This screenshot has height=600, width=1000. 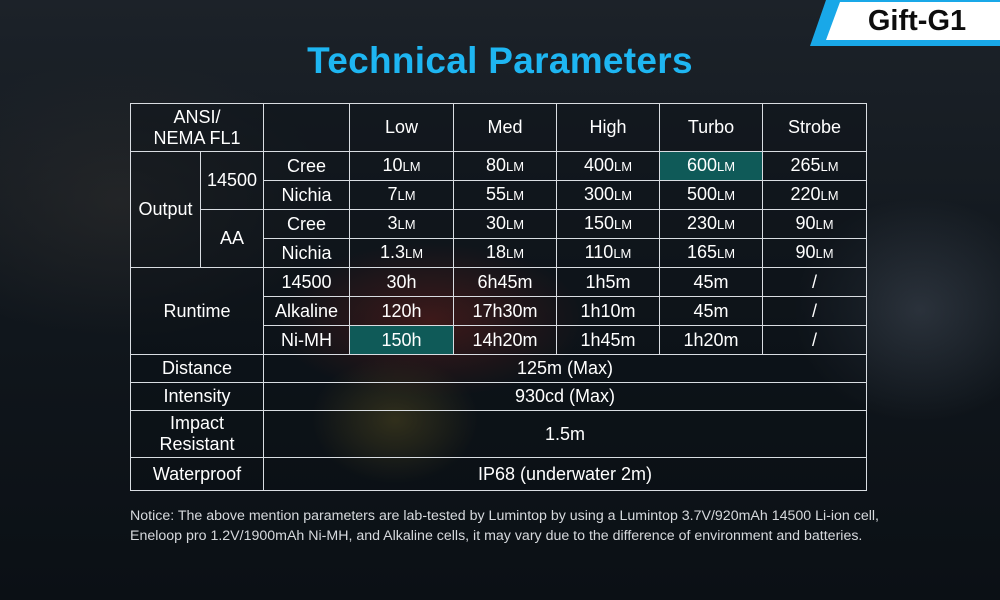 What do you see at coordinates (814, 195) in the screenshot?
I see `output-value: 220LM` at bounding box center [814, 195].